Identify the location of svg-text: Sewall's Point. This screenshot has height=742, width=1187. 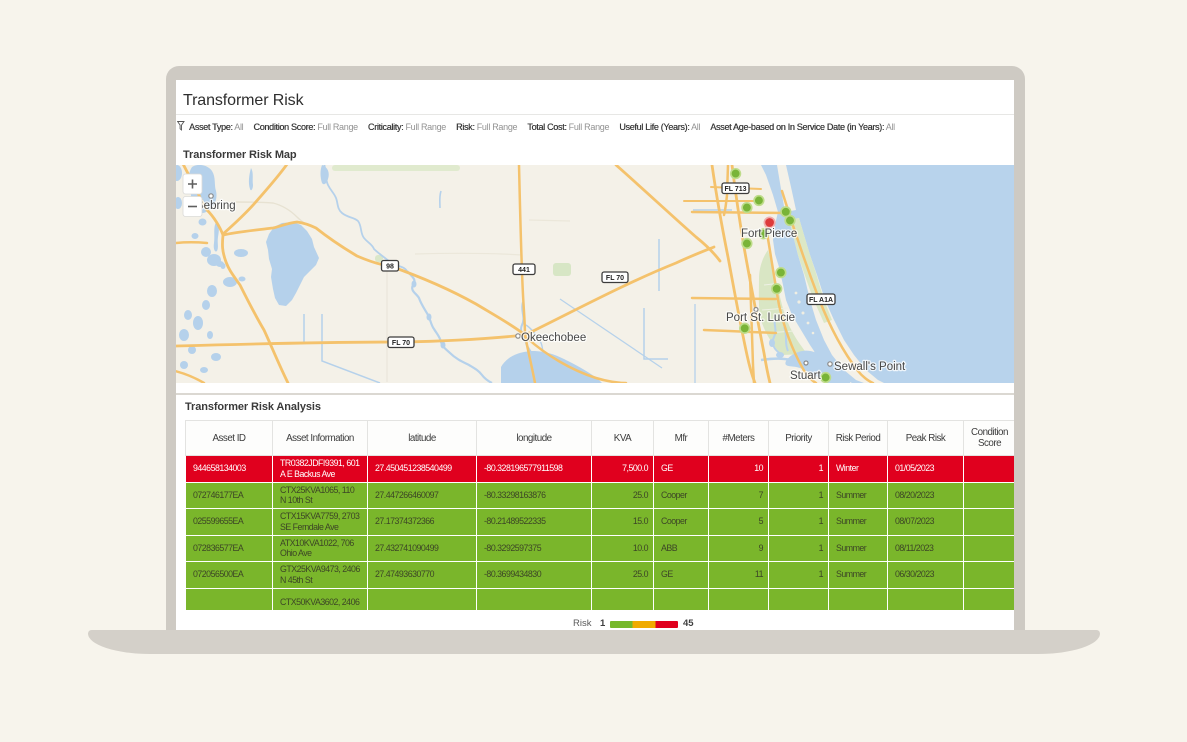
(870, 367).